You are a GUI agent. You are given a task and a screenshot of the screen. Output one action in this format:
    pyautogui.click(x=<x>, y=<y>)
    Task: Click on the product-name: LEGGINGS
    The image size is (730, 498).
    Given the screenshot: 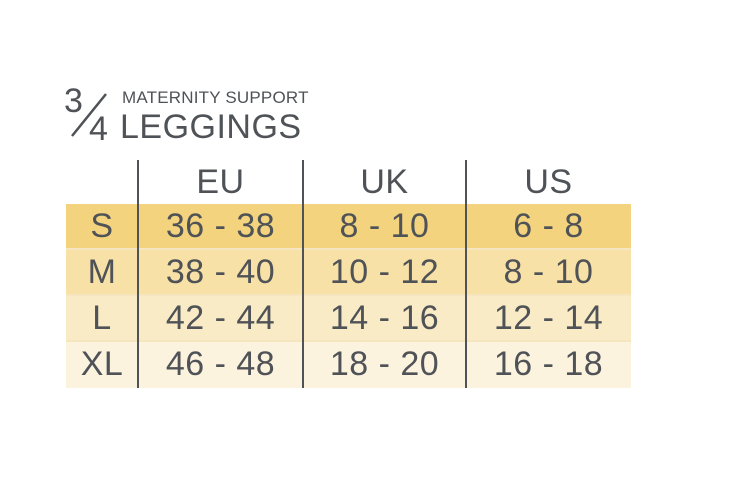 What is the action you would take?
    pyautogui.click(x=211, y=127)
    